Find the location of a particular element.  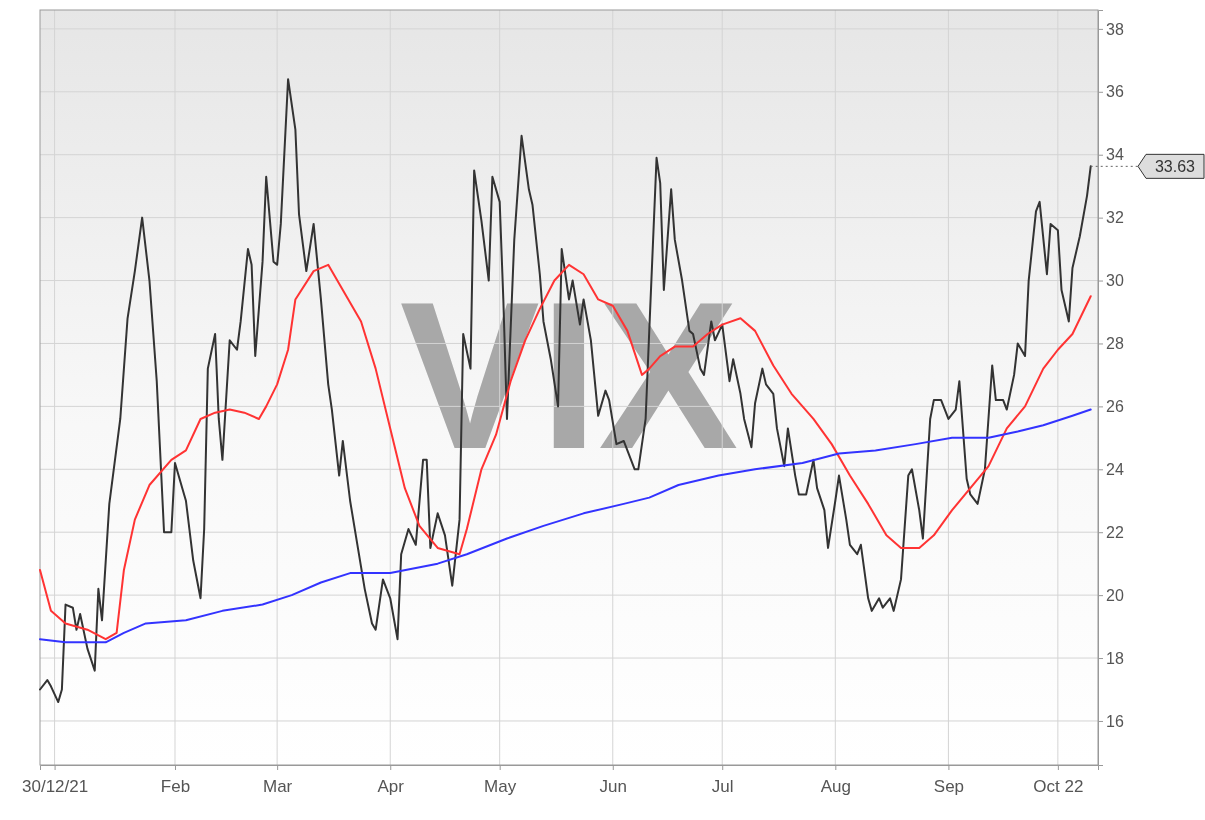

x-tick-label: Apr is located at coordinates (391, 786).